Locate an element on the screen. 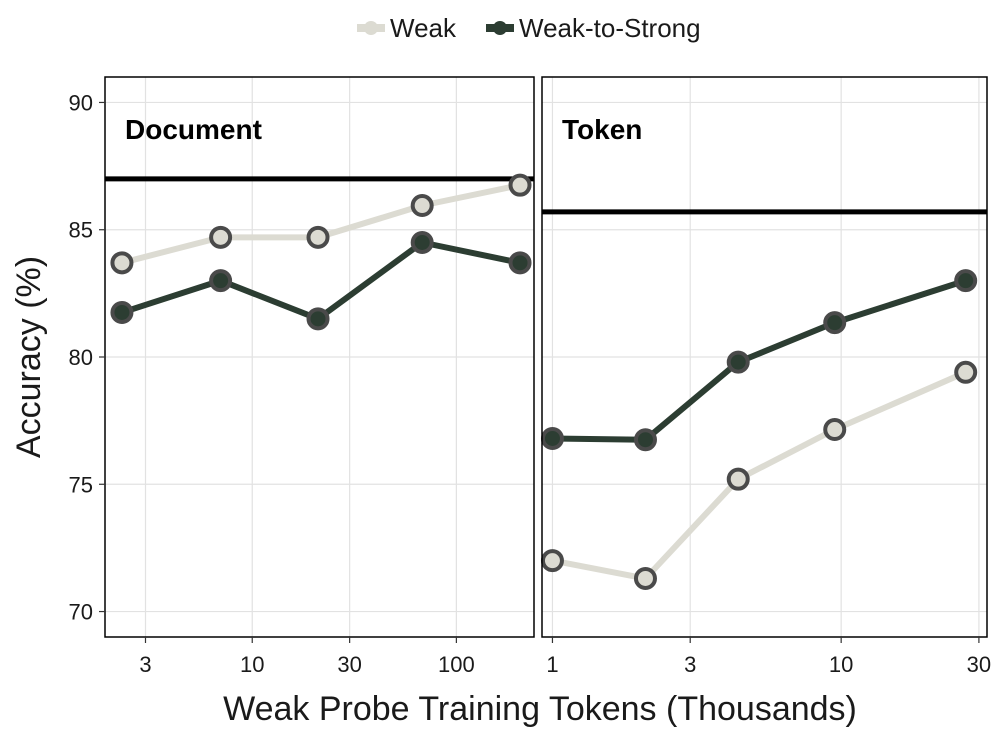 This screenshot has height=738, width=996. legend: Weak Weak-to-Strong is located at coordinates (529, 28).